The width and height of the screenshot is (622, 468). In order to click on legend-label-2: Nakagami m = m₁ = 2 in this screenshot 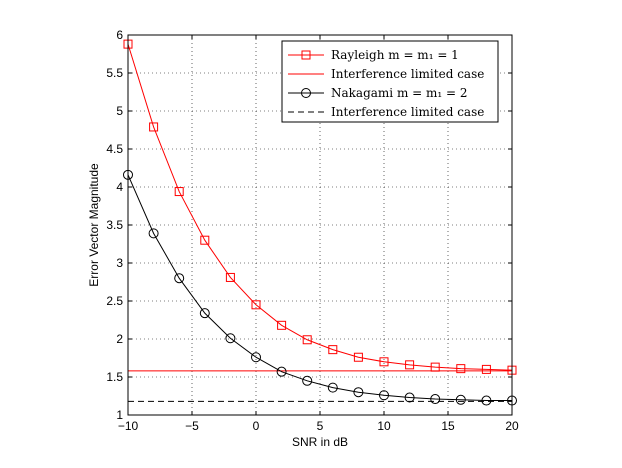, I will do `click(399, 93)`.